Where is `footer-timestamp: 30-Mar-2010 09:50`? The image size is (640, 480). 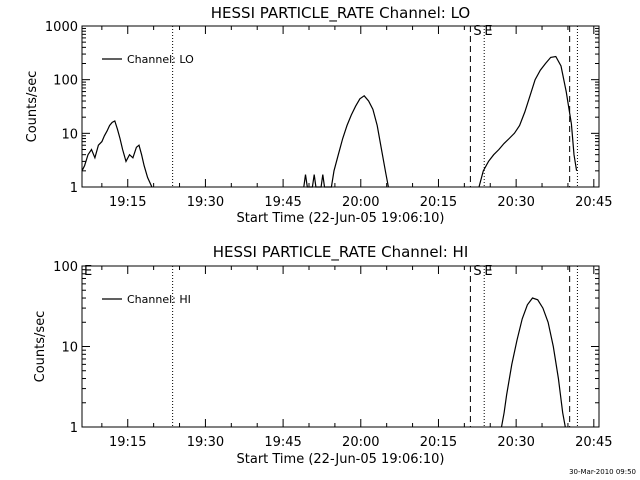 footer-timestamp: 30-Mar-2010 09:50 is located at coordinates (602, 472).